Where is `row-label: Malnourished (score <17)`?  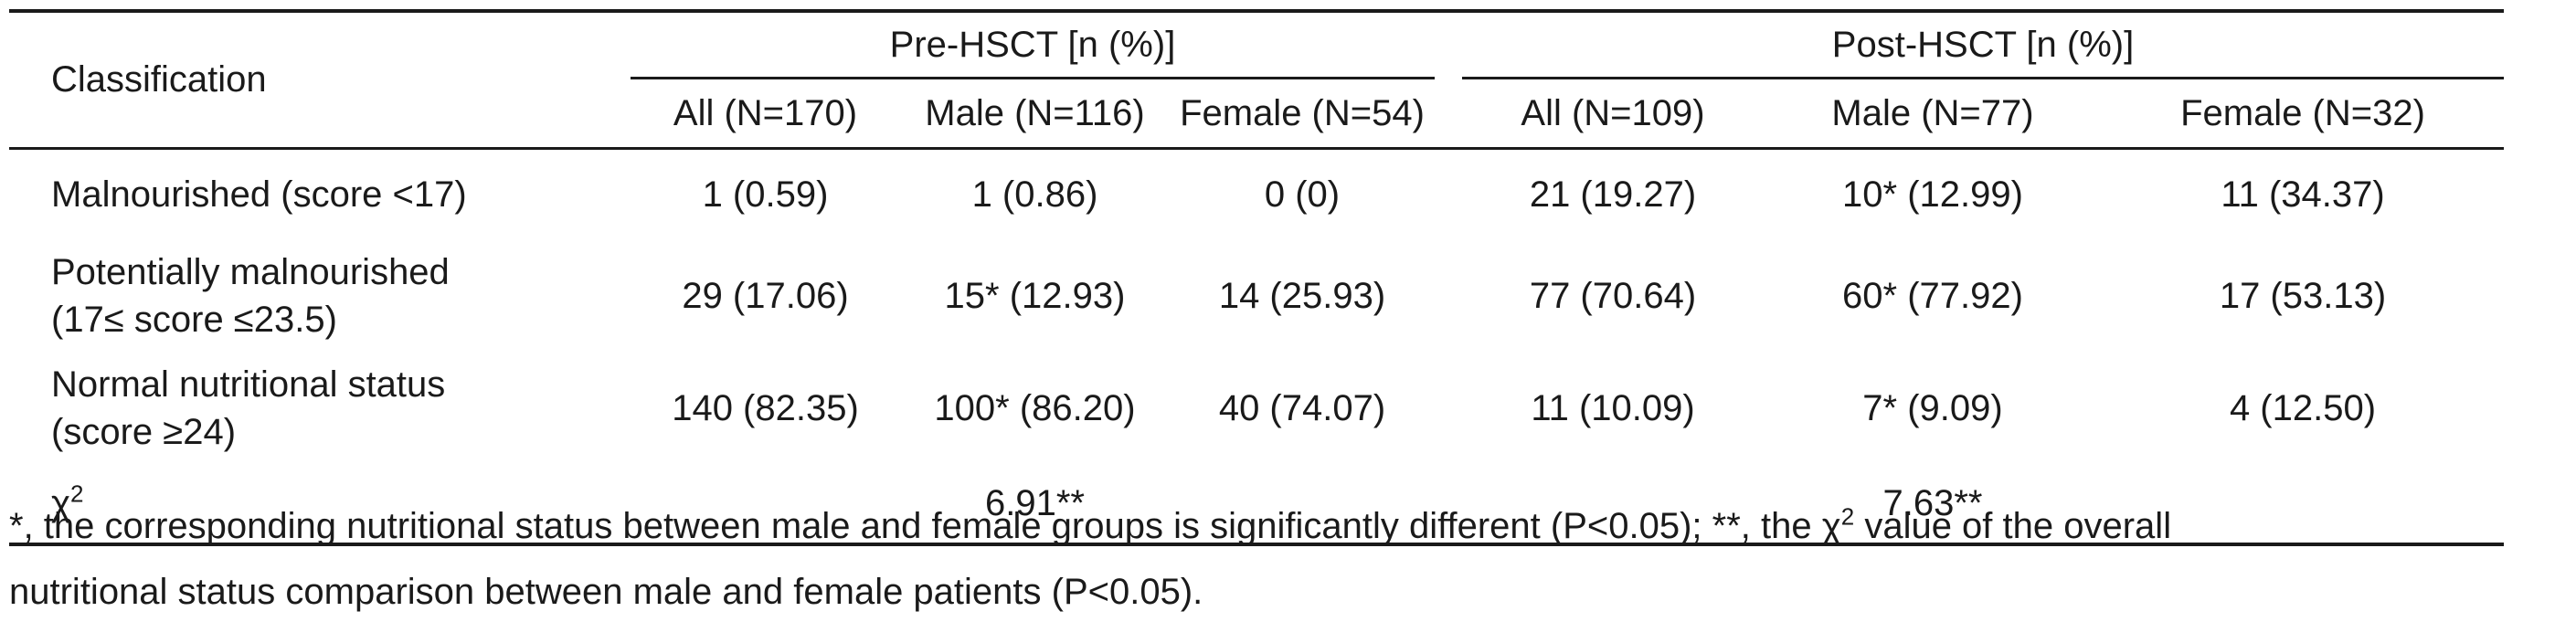 row-label: Malnourished (score <17) is located at coordinates (259, 194).